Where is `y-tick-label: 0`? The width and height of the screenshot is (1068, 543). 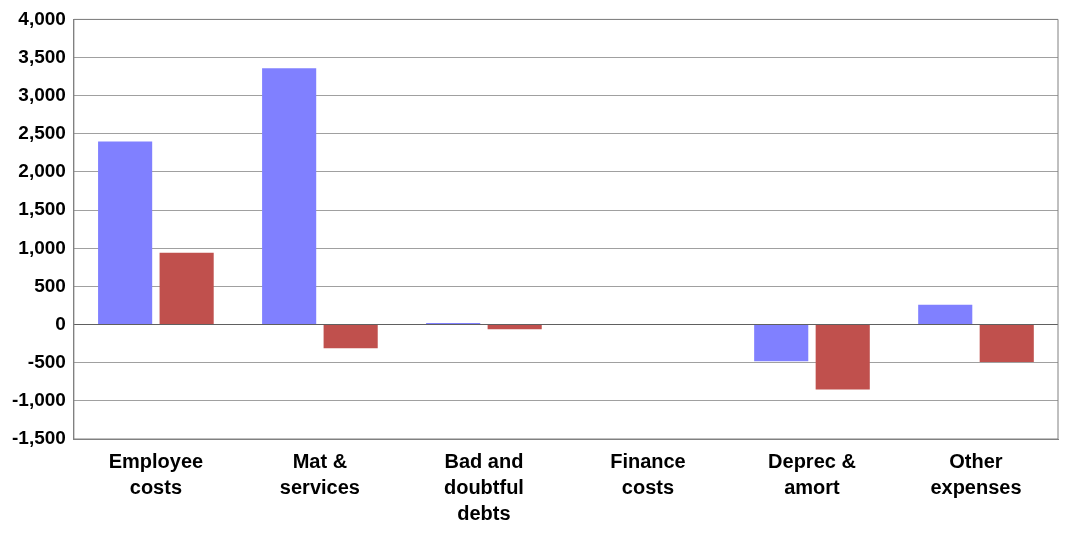 y-tick-label: 0 is located at coordinates (60, 323).